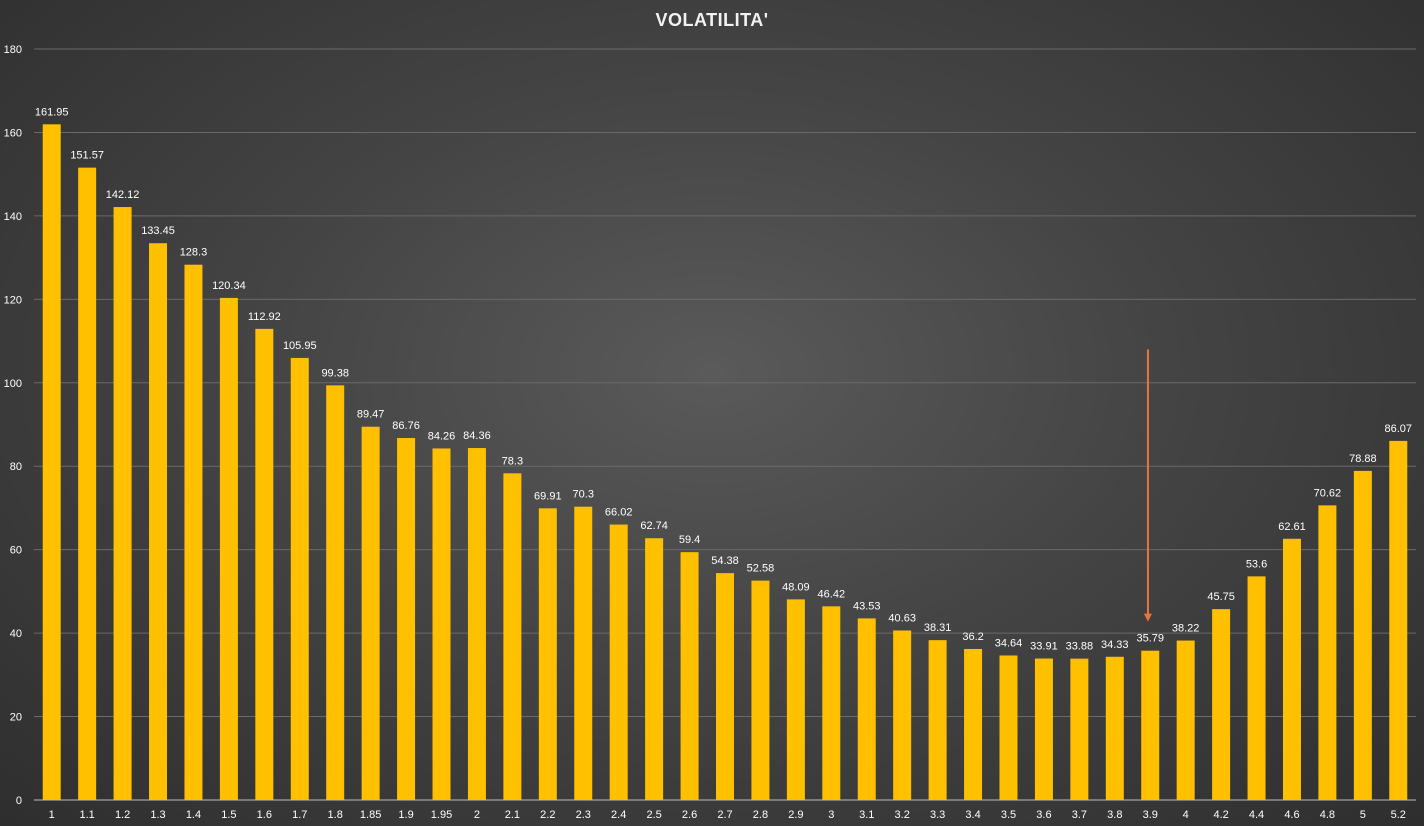 The image size is (1424, 826). What do you see at coordinates (16, 467) in the screenshot?
I see `y-tick-label: 80` at bounding box center [16, 467].